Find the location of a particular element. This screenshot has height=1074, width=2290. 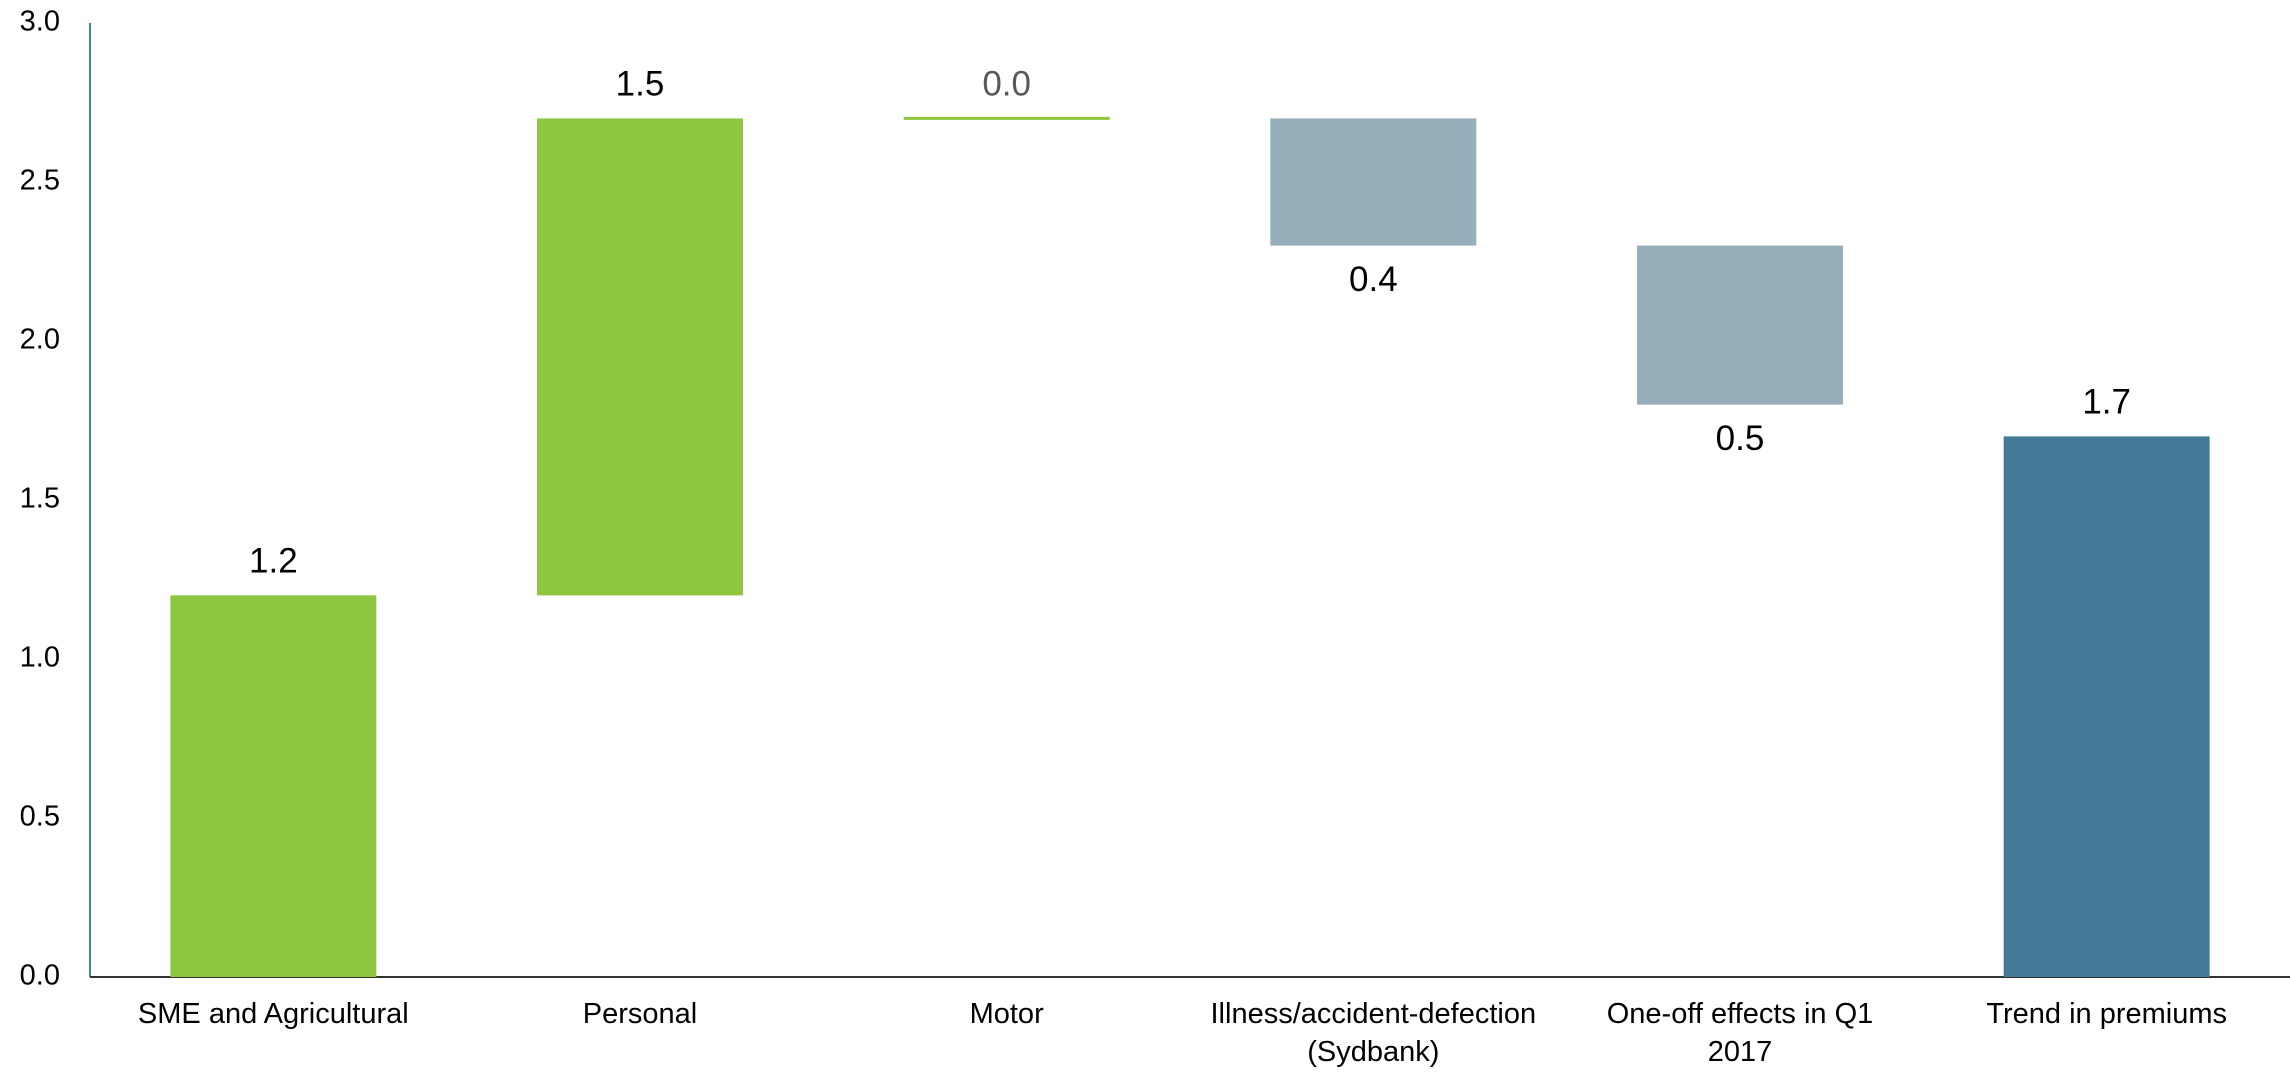

y-tick-label: 2.5 is located at coordinates (40, 181).